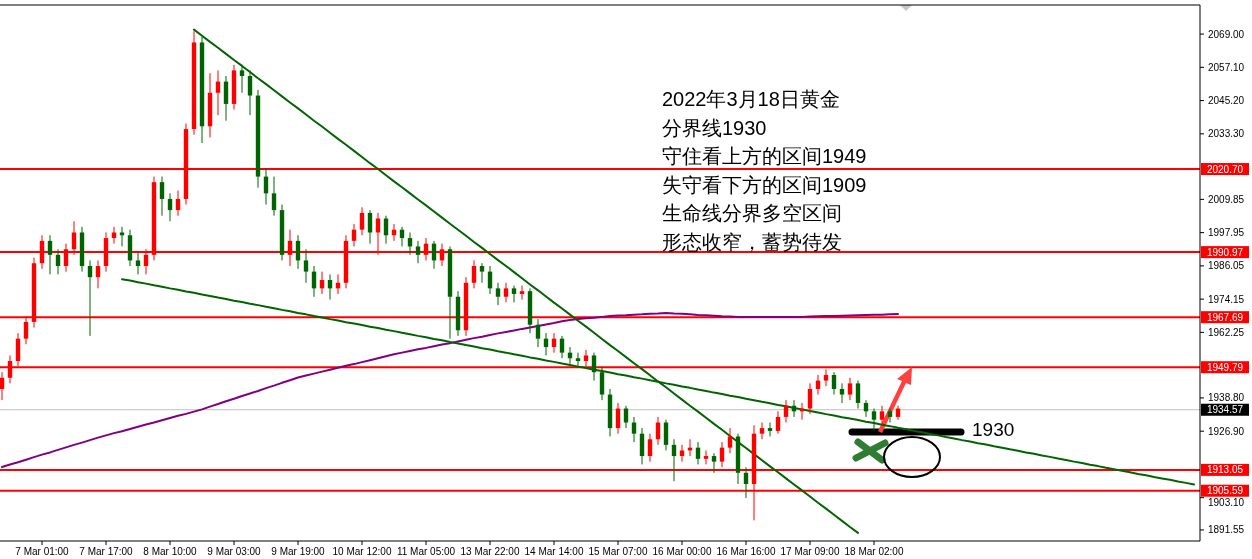  I want to click on ref-line-label: 1913.05, so click(1225, 470).